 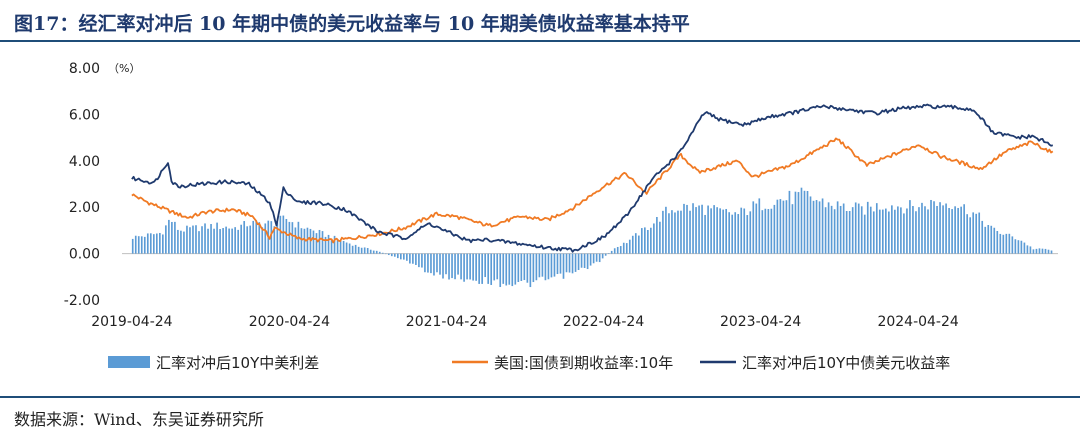 I want to click on y-tick-label: 4.00, so click(x=84, y=162).